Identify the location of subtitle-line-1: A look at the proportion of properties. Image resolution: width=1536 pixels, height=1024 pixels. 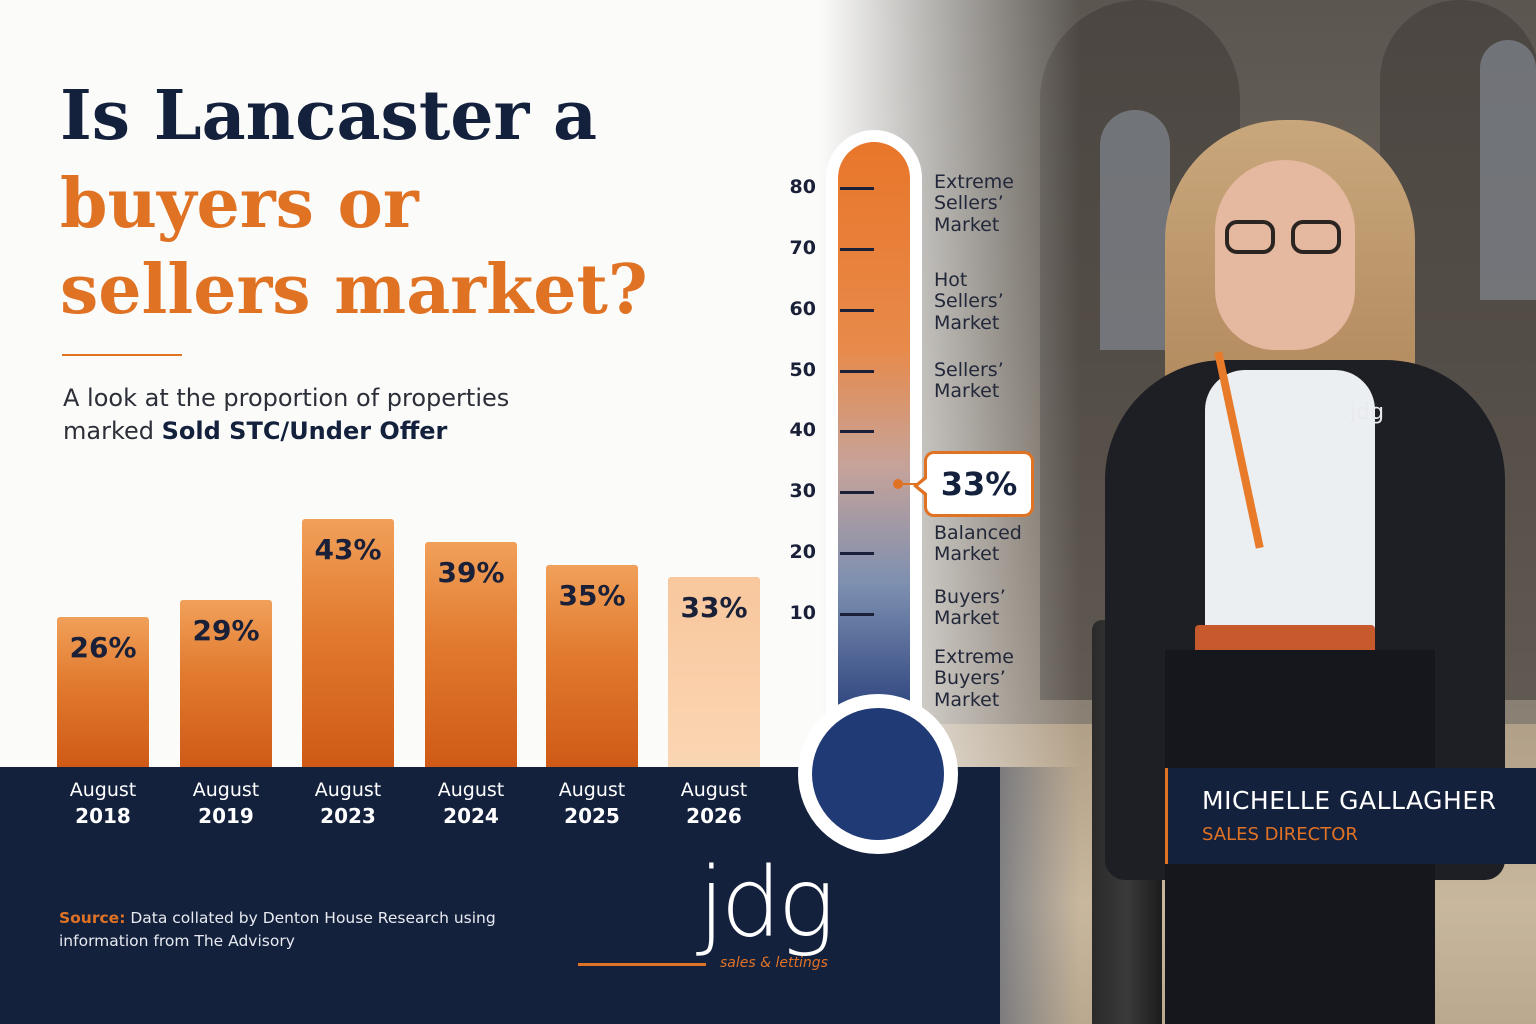
(286, 398).